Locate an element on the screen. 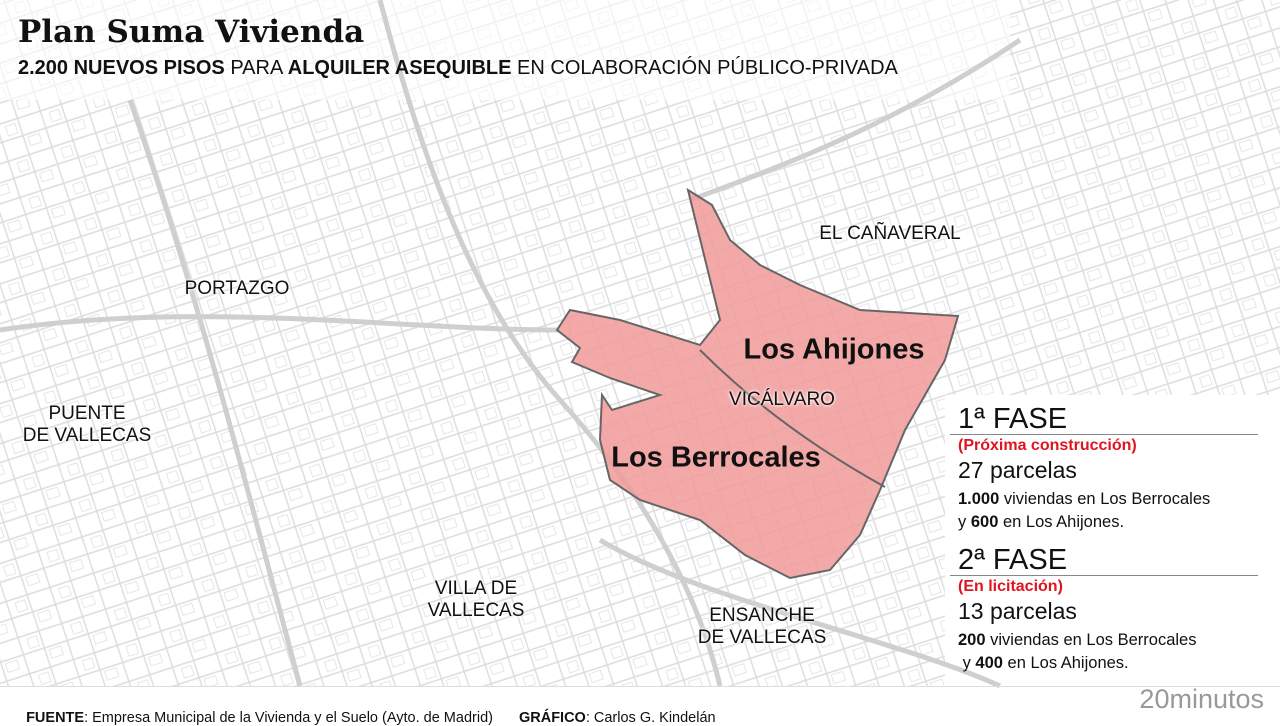 This screenshot has height=726, width=1280. phase-plots: 13 parcelas is located at coordinates (1017, 611).